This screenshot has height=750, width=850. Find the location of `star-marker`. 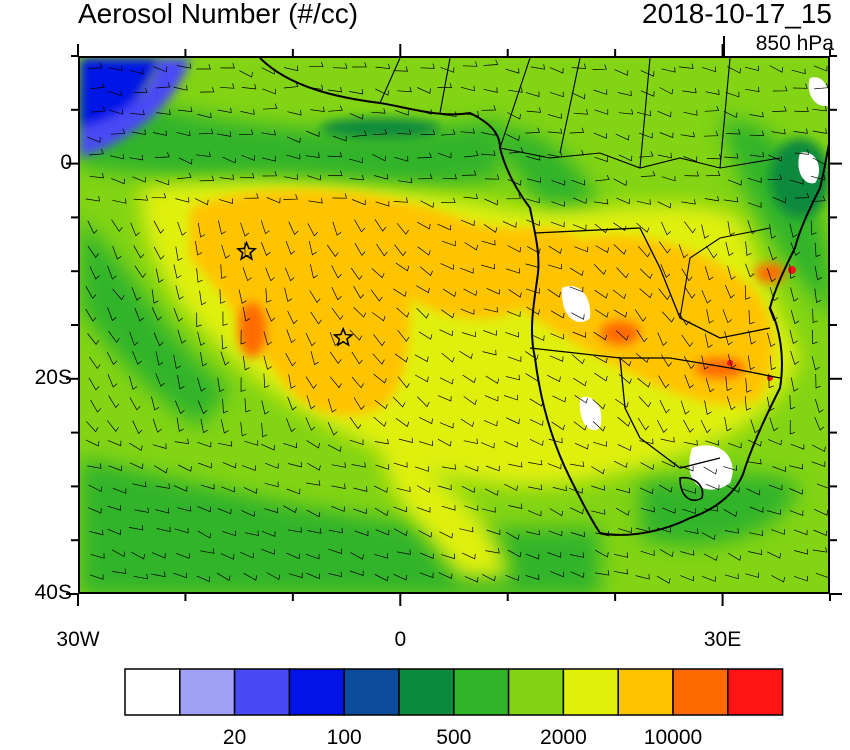

star-marker is located at coordinates (247, 250).